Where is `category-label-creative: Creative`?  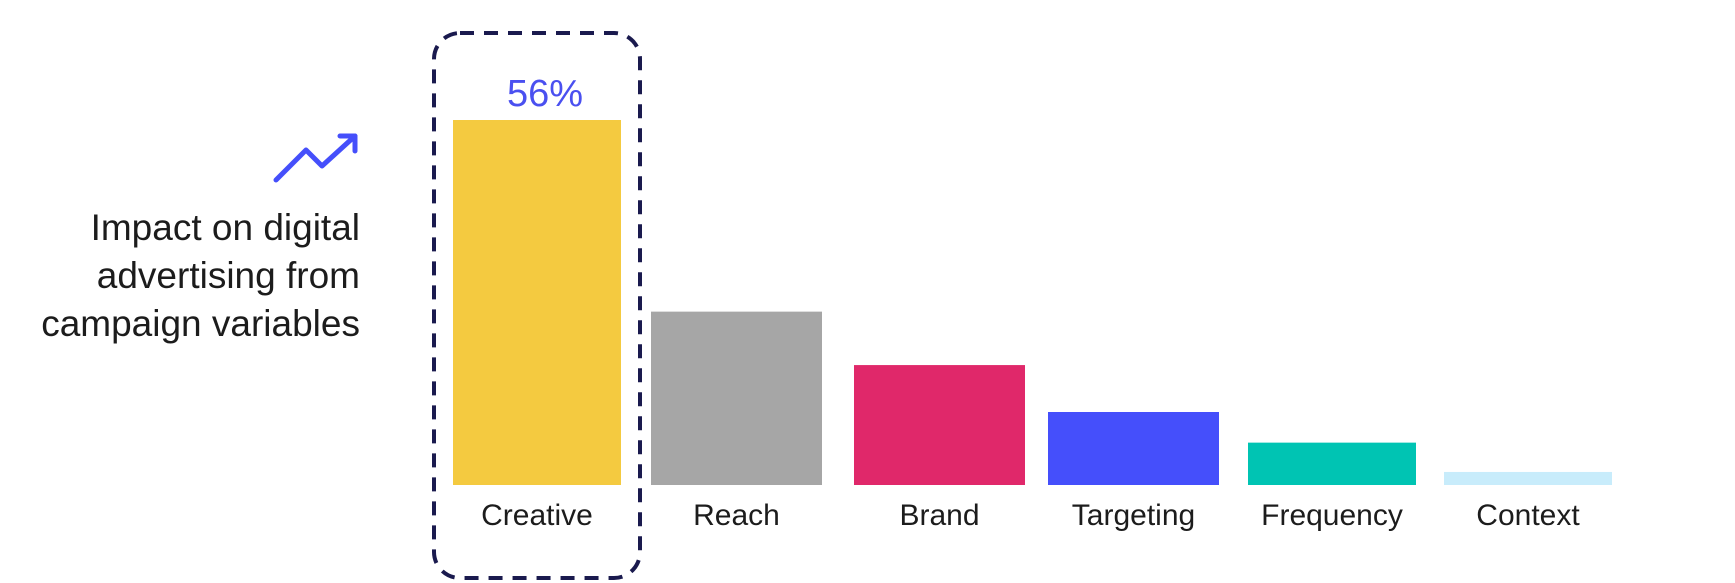 category-label-creative: Creative is located at coordinates (537, 515).